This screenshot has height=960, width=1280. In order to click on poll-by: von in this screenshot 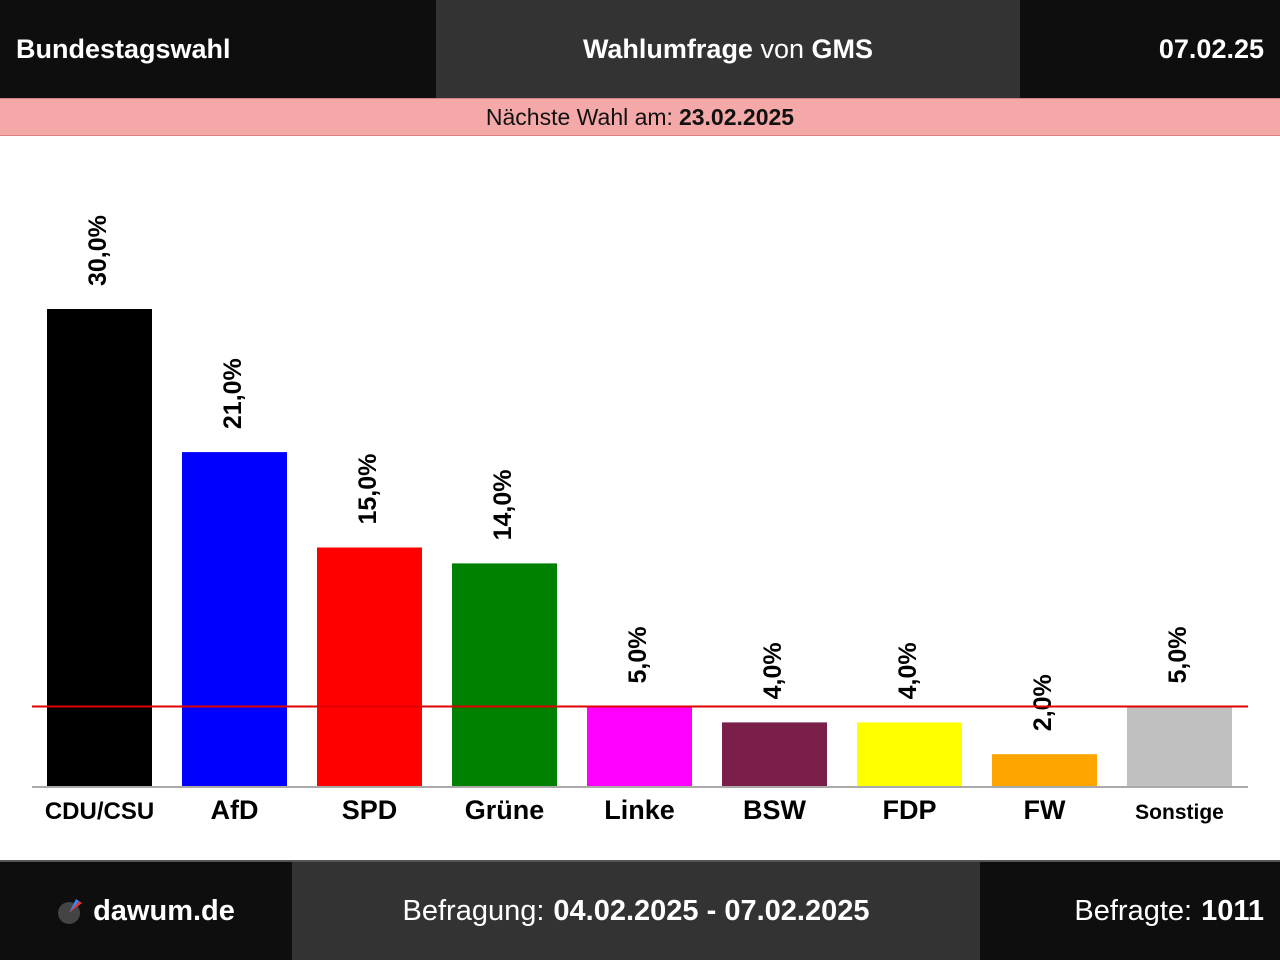, I will do `click(782, 48)`.